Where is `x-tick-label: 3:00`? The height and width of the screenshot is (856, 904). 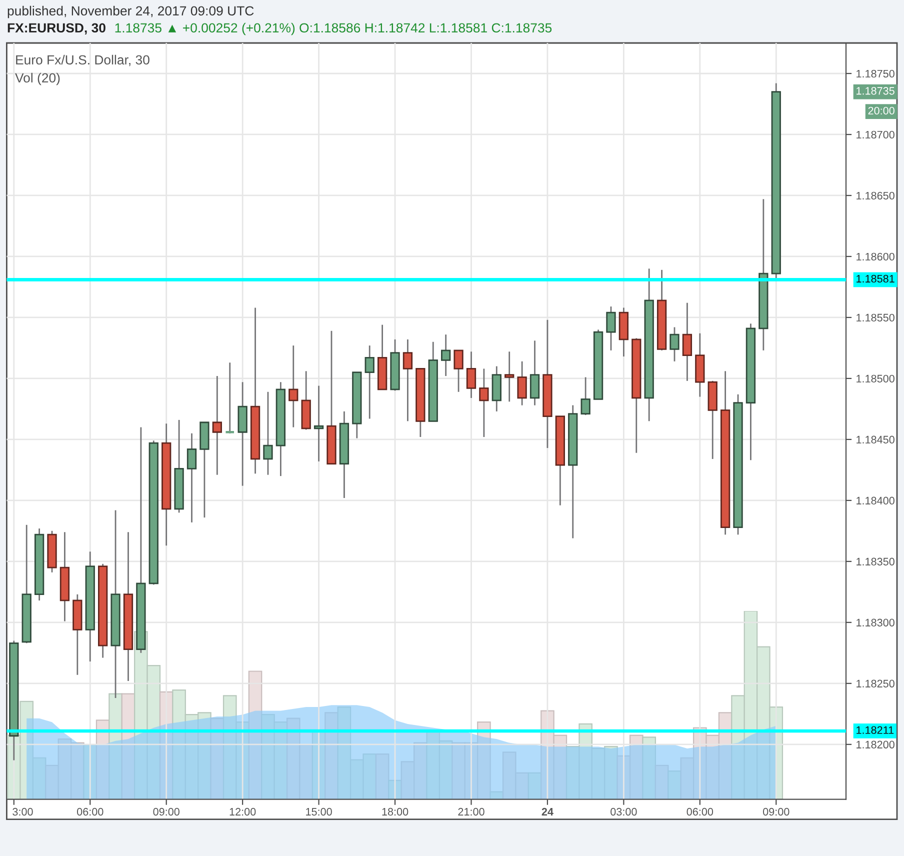
x-tick-label: 3:00 is located at coordinates (22, 812).